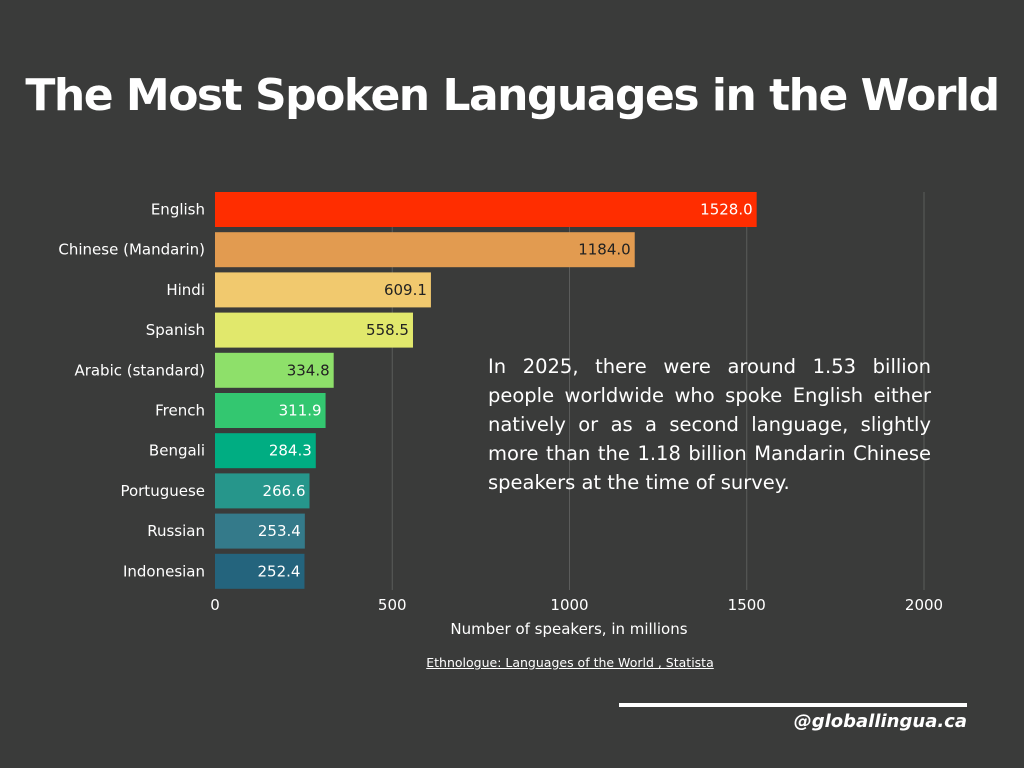  What do you see at coordinates (290, 451) in the screenshot?
I see `data-label: 284.3` at bounding box center [290, 451].